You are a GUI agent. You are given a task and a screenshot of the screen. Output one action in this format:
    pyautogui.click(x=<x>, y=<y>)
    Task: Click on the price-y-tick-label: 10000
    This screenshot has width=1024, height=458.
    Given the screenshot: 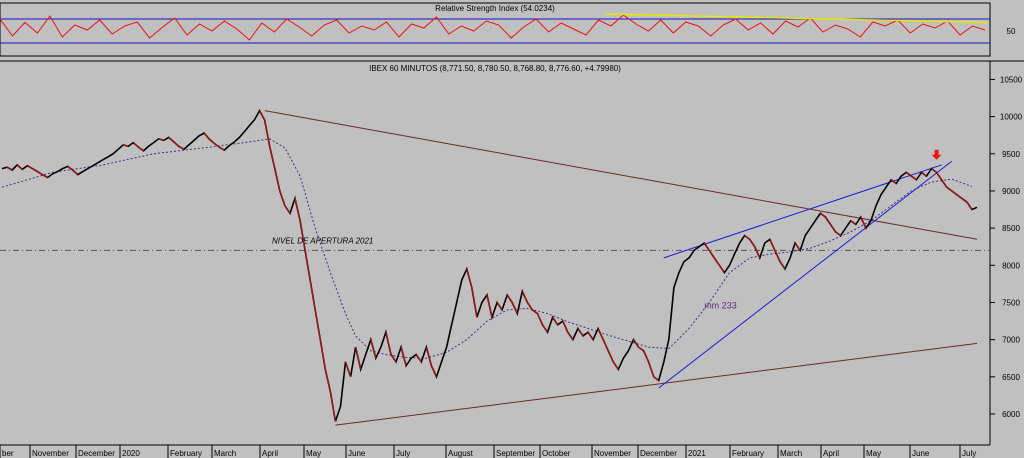 What is the action you would take?
    pyautogui.click(x=1011, y=117)
    